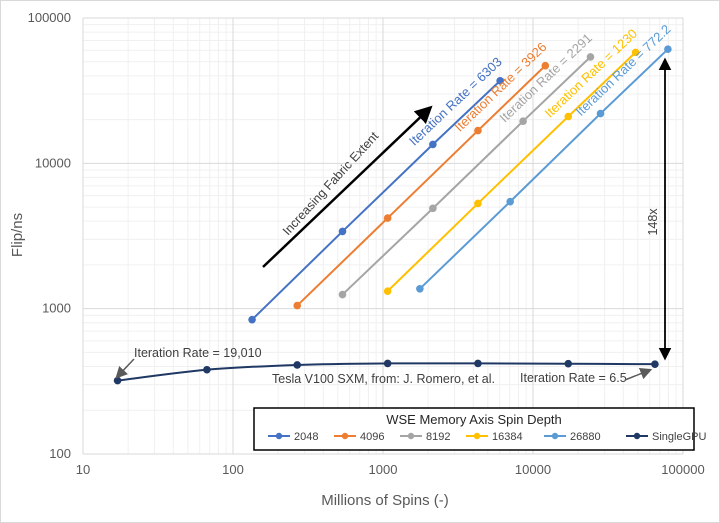 The width and height of the screenshot is (720, 523). Describe the element at coordinates (56, 308) in the screenshot. I see `y-tick-label: 1000` at that location.